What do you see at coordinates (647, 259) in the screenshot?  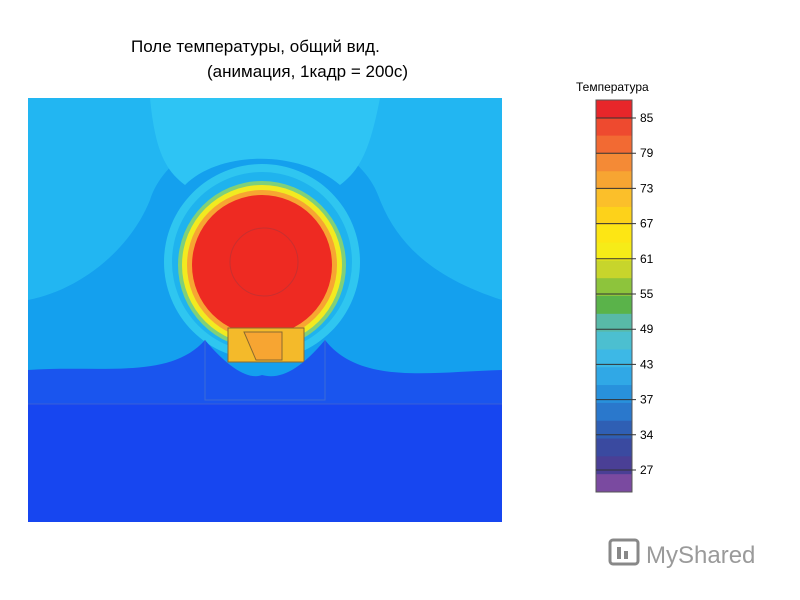 I see `colorbar-tick-label: 61` at bounding box center [647, 259].